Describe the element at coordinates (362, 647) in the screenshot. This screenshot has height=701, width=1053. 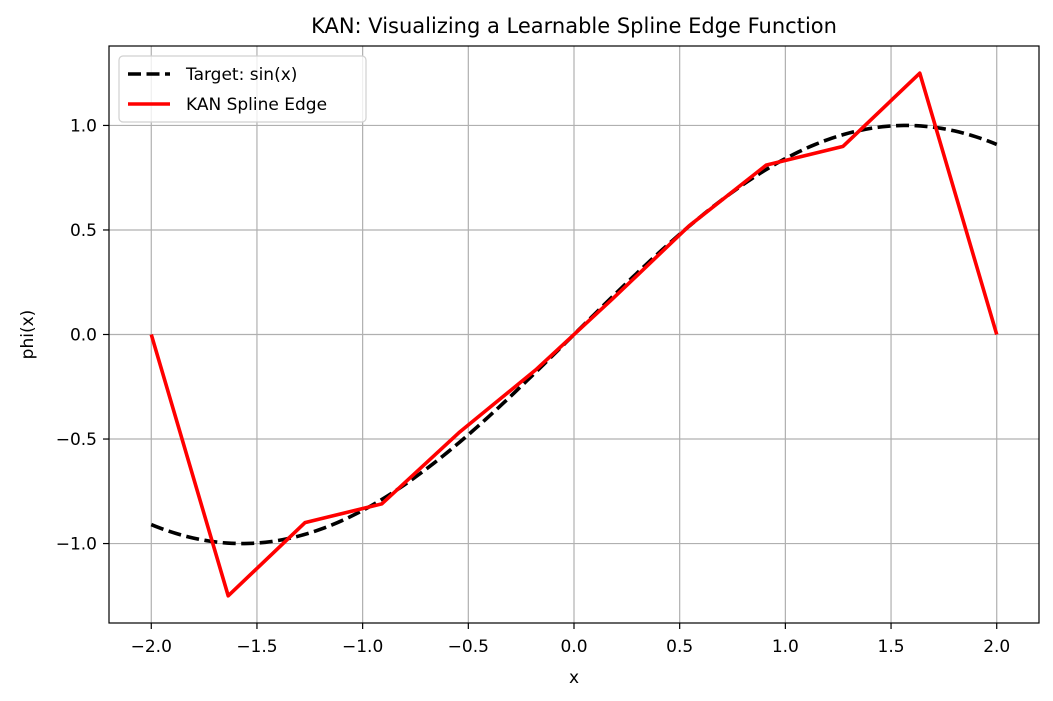
I see `x-tick-label: −1.0` at that location.